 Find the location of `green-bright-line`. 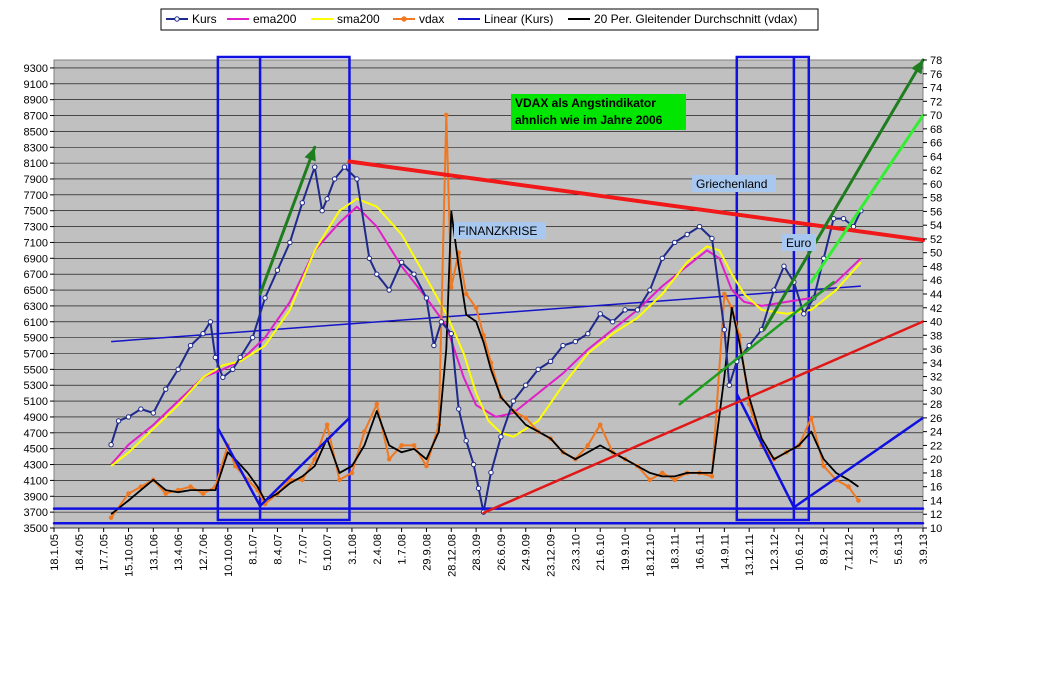

green-bright-line is located at coordinates (867, 199).